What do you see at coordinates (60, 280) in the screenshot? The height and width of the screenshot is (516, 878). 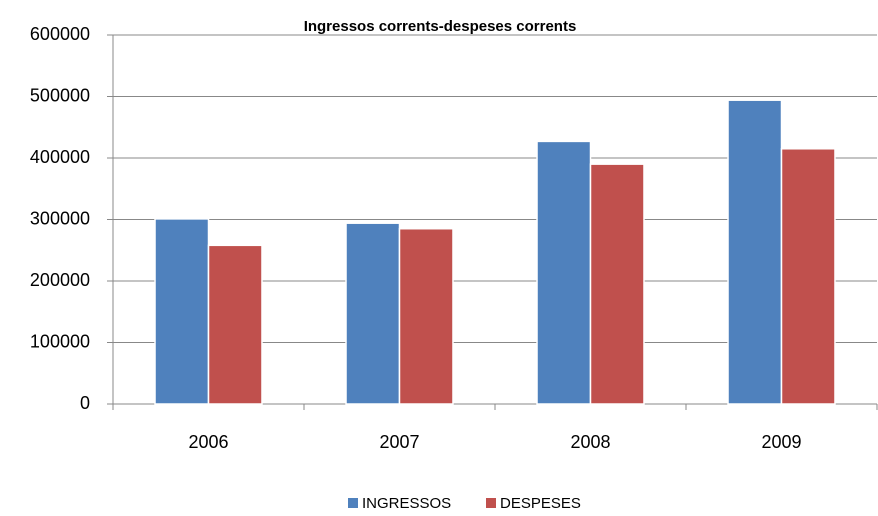 I see `y-tick-label: 200000` at bounding box center [60, 280].